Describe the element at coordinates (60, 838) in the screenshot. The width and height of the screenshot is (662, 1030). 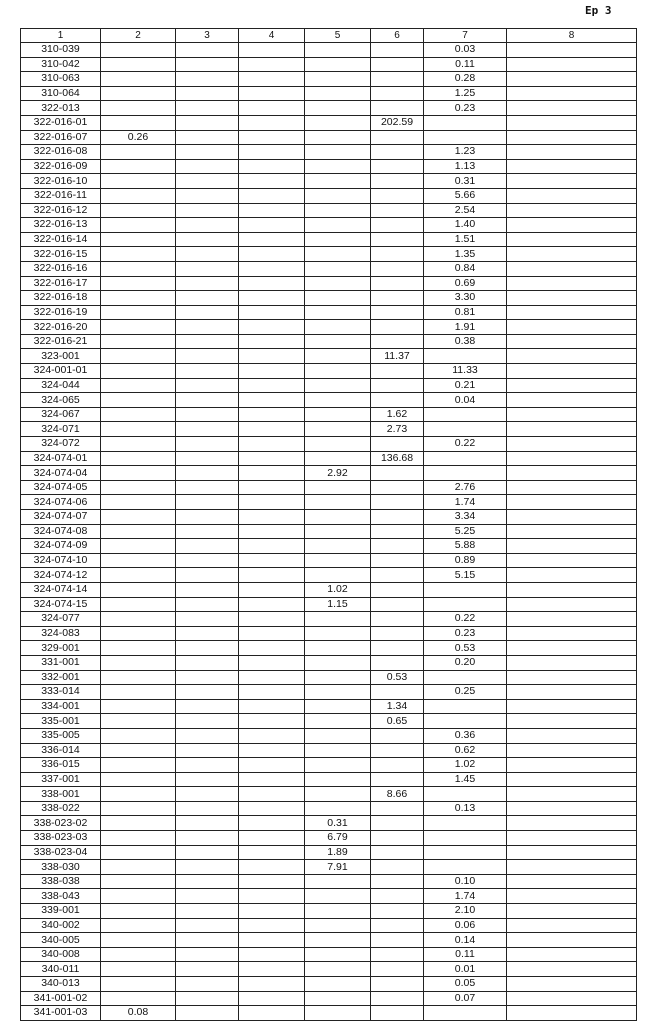
I see `row-code: 338-023-03` at that location.